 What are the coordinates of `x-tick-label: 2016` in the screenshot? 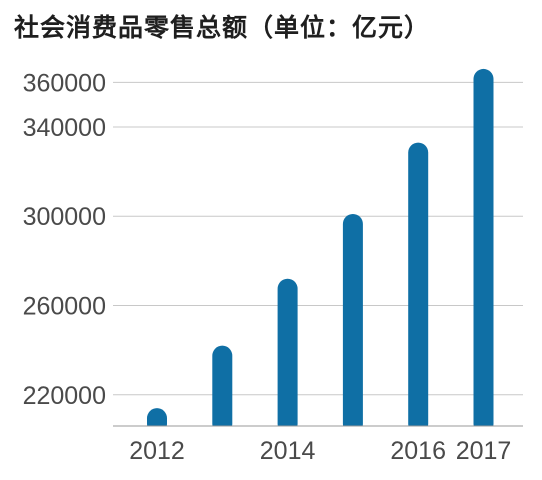 It's located at (418, 451).